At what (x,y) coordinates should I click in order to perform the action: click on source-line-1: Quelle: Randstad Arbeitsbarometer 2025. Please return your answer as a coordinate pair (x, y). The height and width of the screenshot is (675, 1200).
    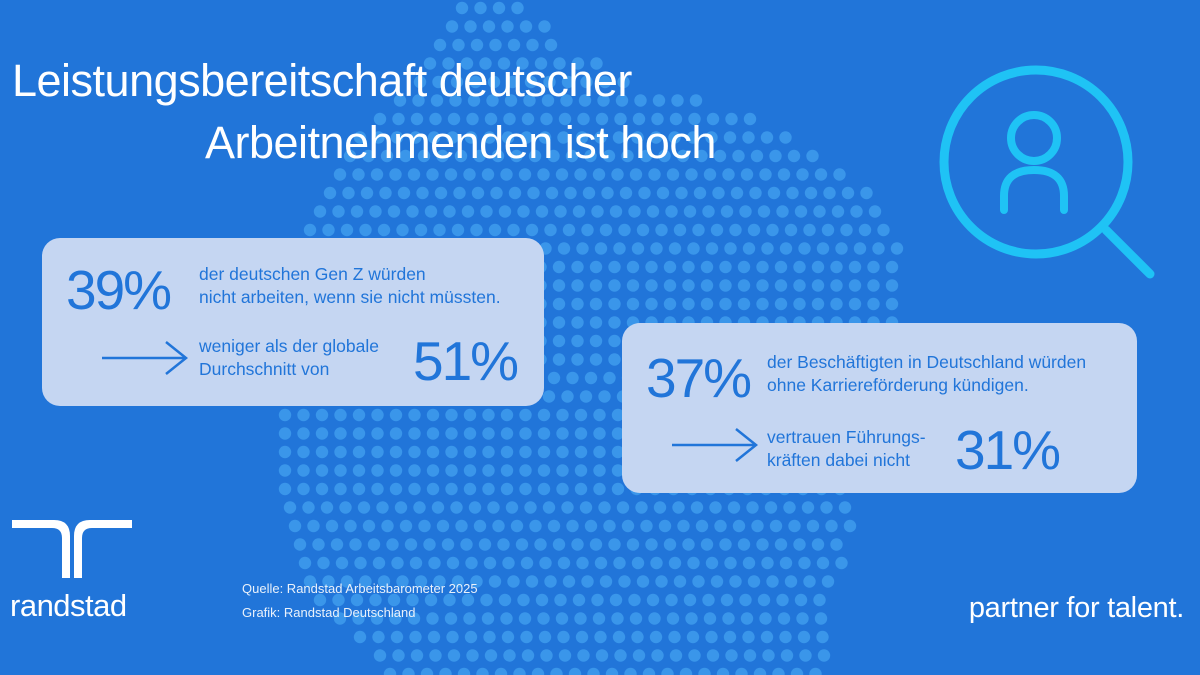
    Looking at the image, I should click on (360, 588).